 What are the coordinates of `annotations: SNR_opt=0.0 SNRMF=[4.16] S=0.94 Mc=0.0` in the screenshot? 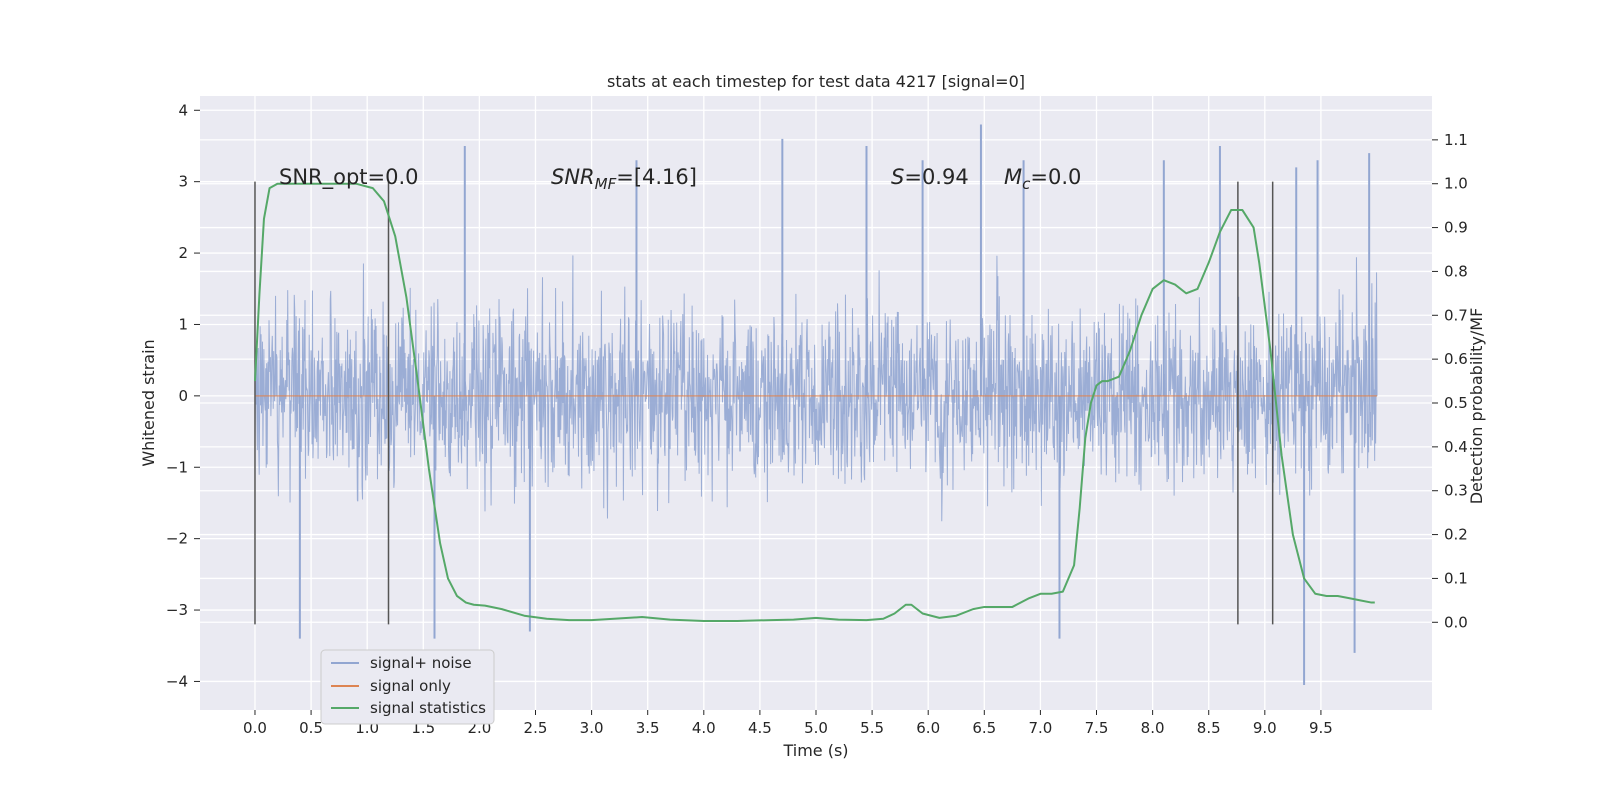 It's located at (680, 179).